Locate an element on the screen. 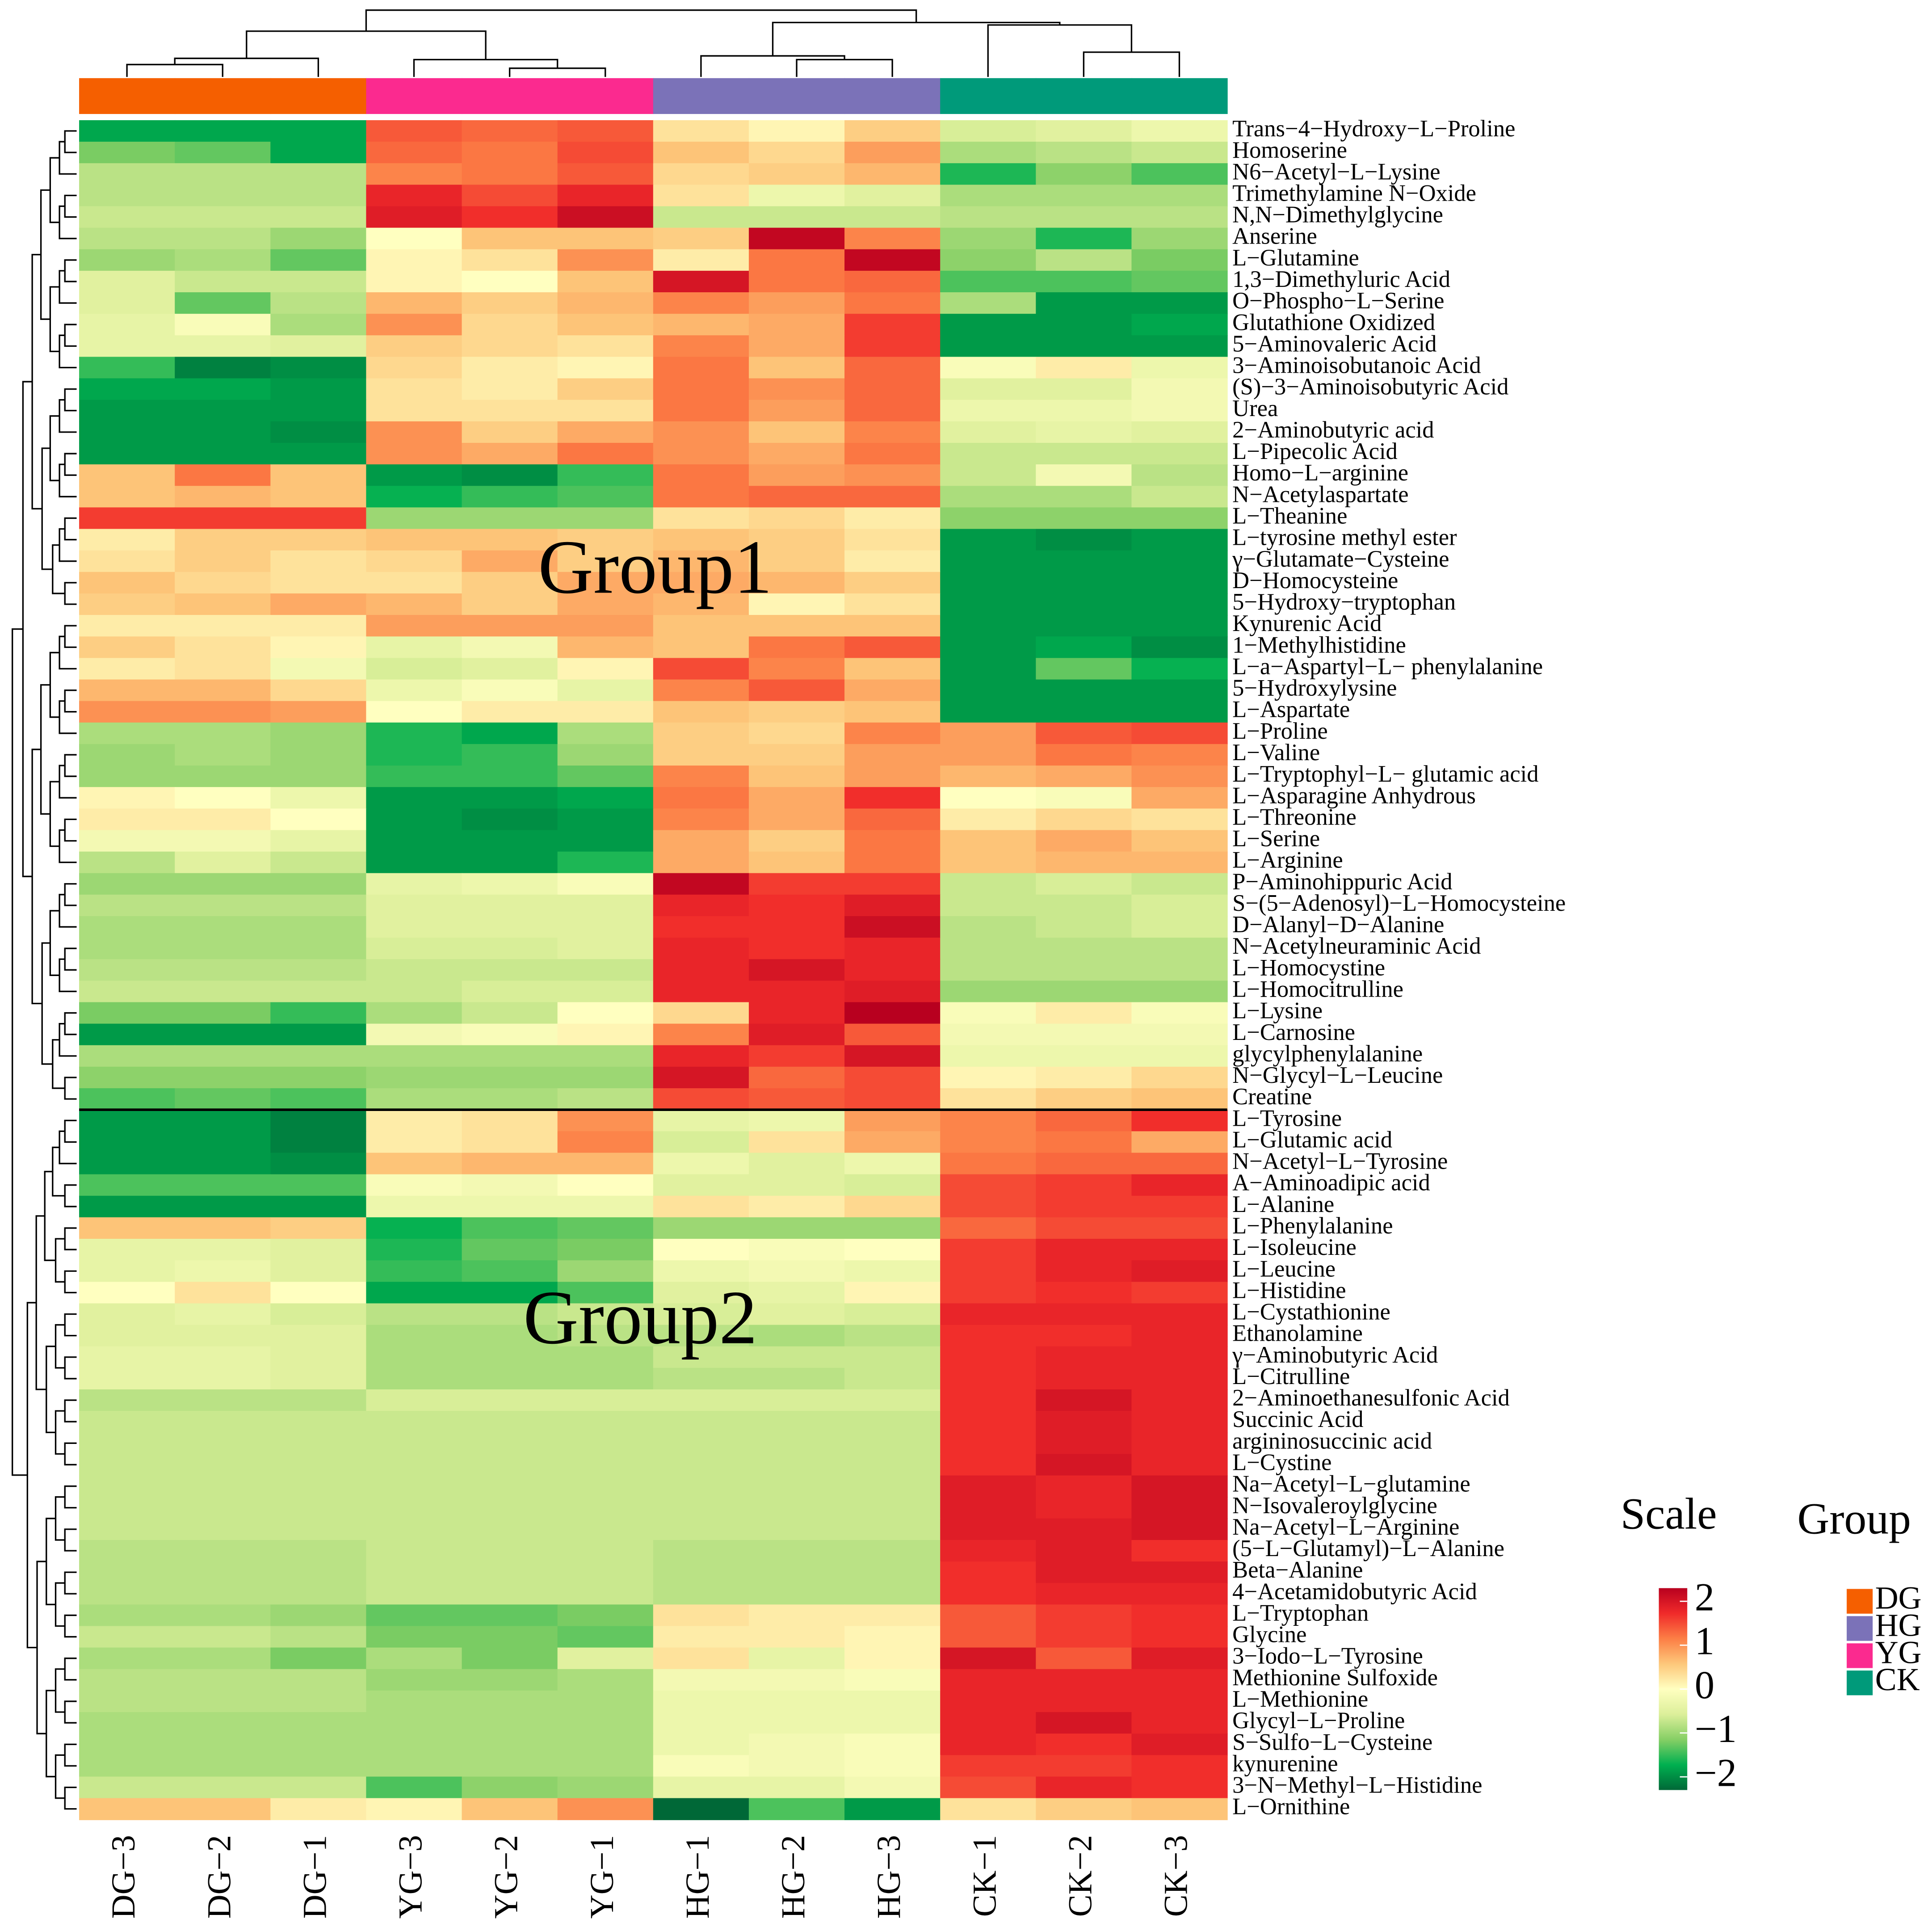 This screenshot has height=1923, width=1932. row-label: L−Methionine is located at coordinates (1300, 1699).